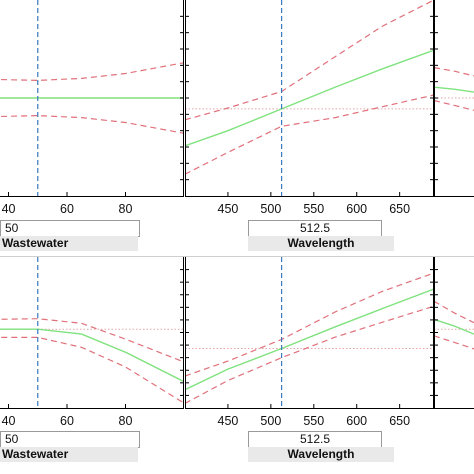  Describe the element at coordinates (321, 454) in the screenshot. I see `wavelength-factor-button-2: Wavelength` at that location.